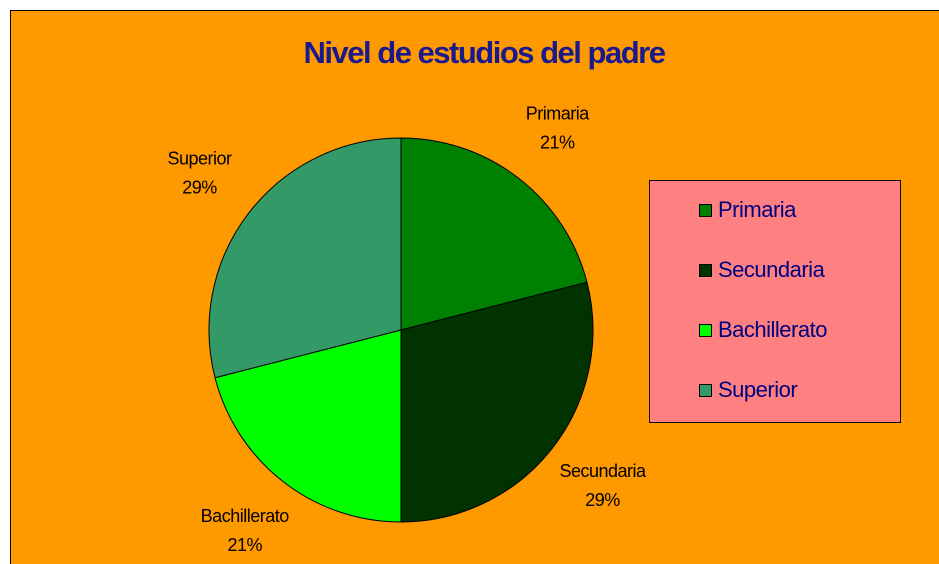  Describe the element at coordinates (558, 113) in the screenshot. I see `slice-label: Primaria` at that location.